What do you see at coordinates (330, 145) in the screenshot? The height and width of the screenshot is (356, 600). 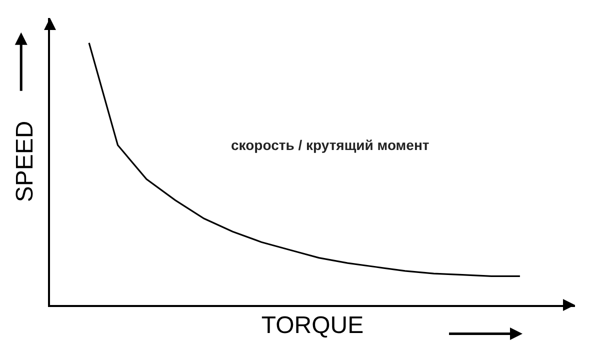 I see `annotation: скорость / крутящий момент` at bounding box center [330, 145].